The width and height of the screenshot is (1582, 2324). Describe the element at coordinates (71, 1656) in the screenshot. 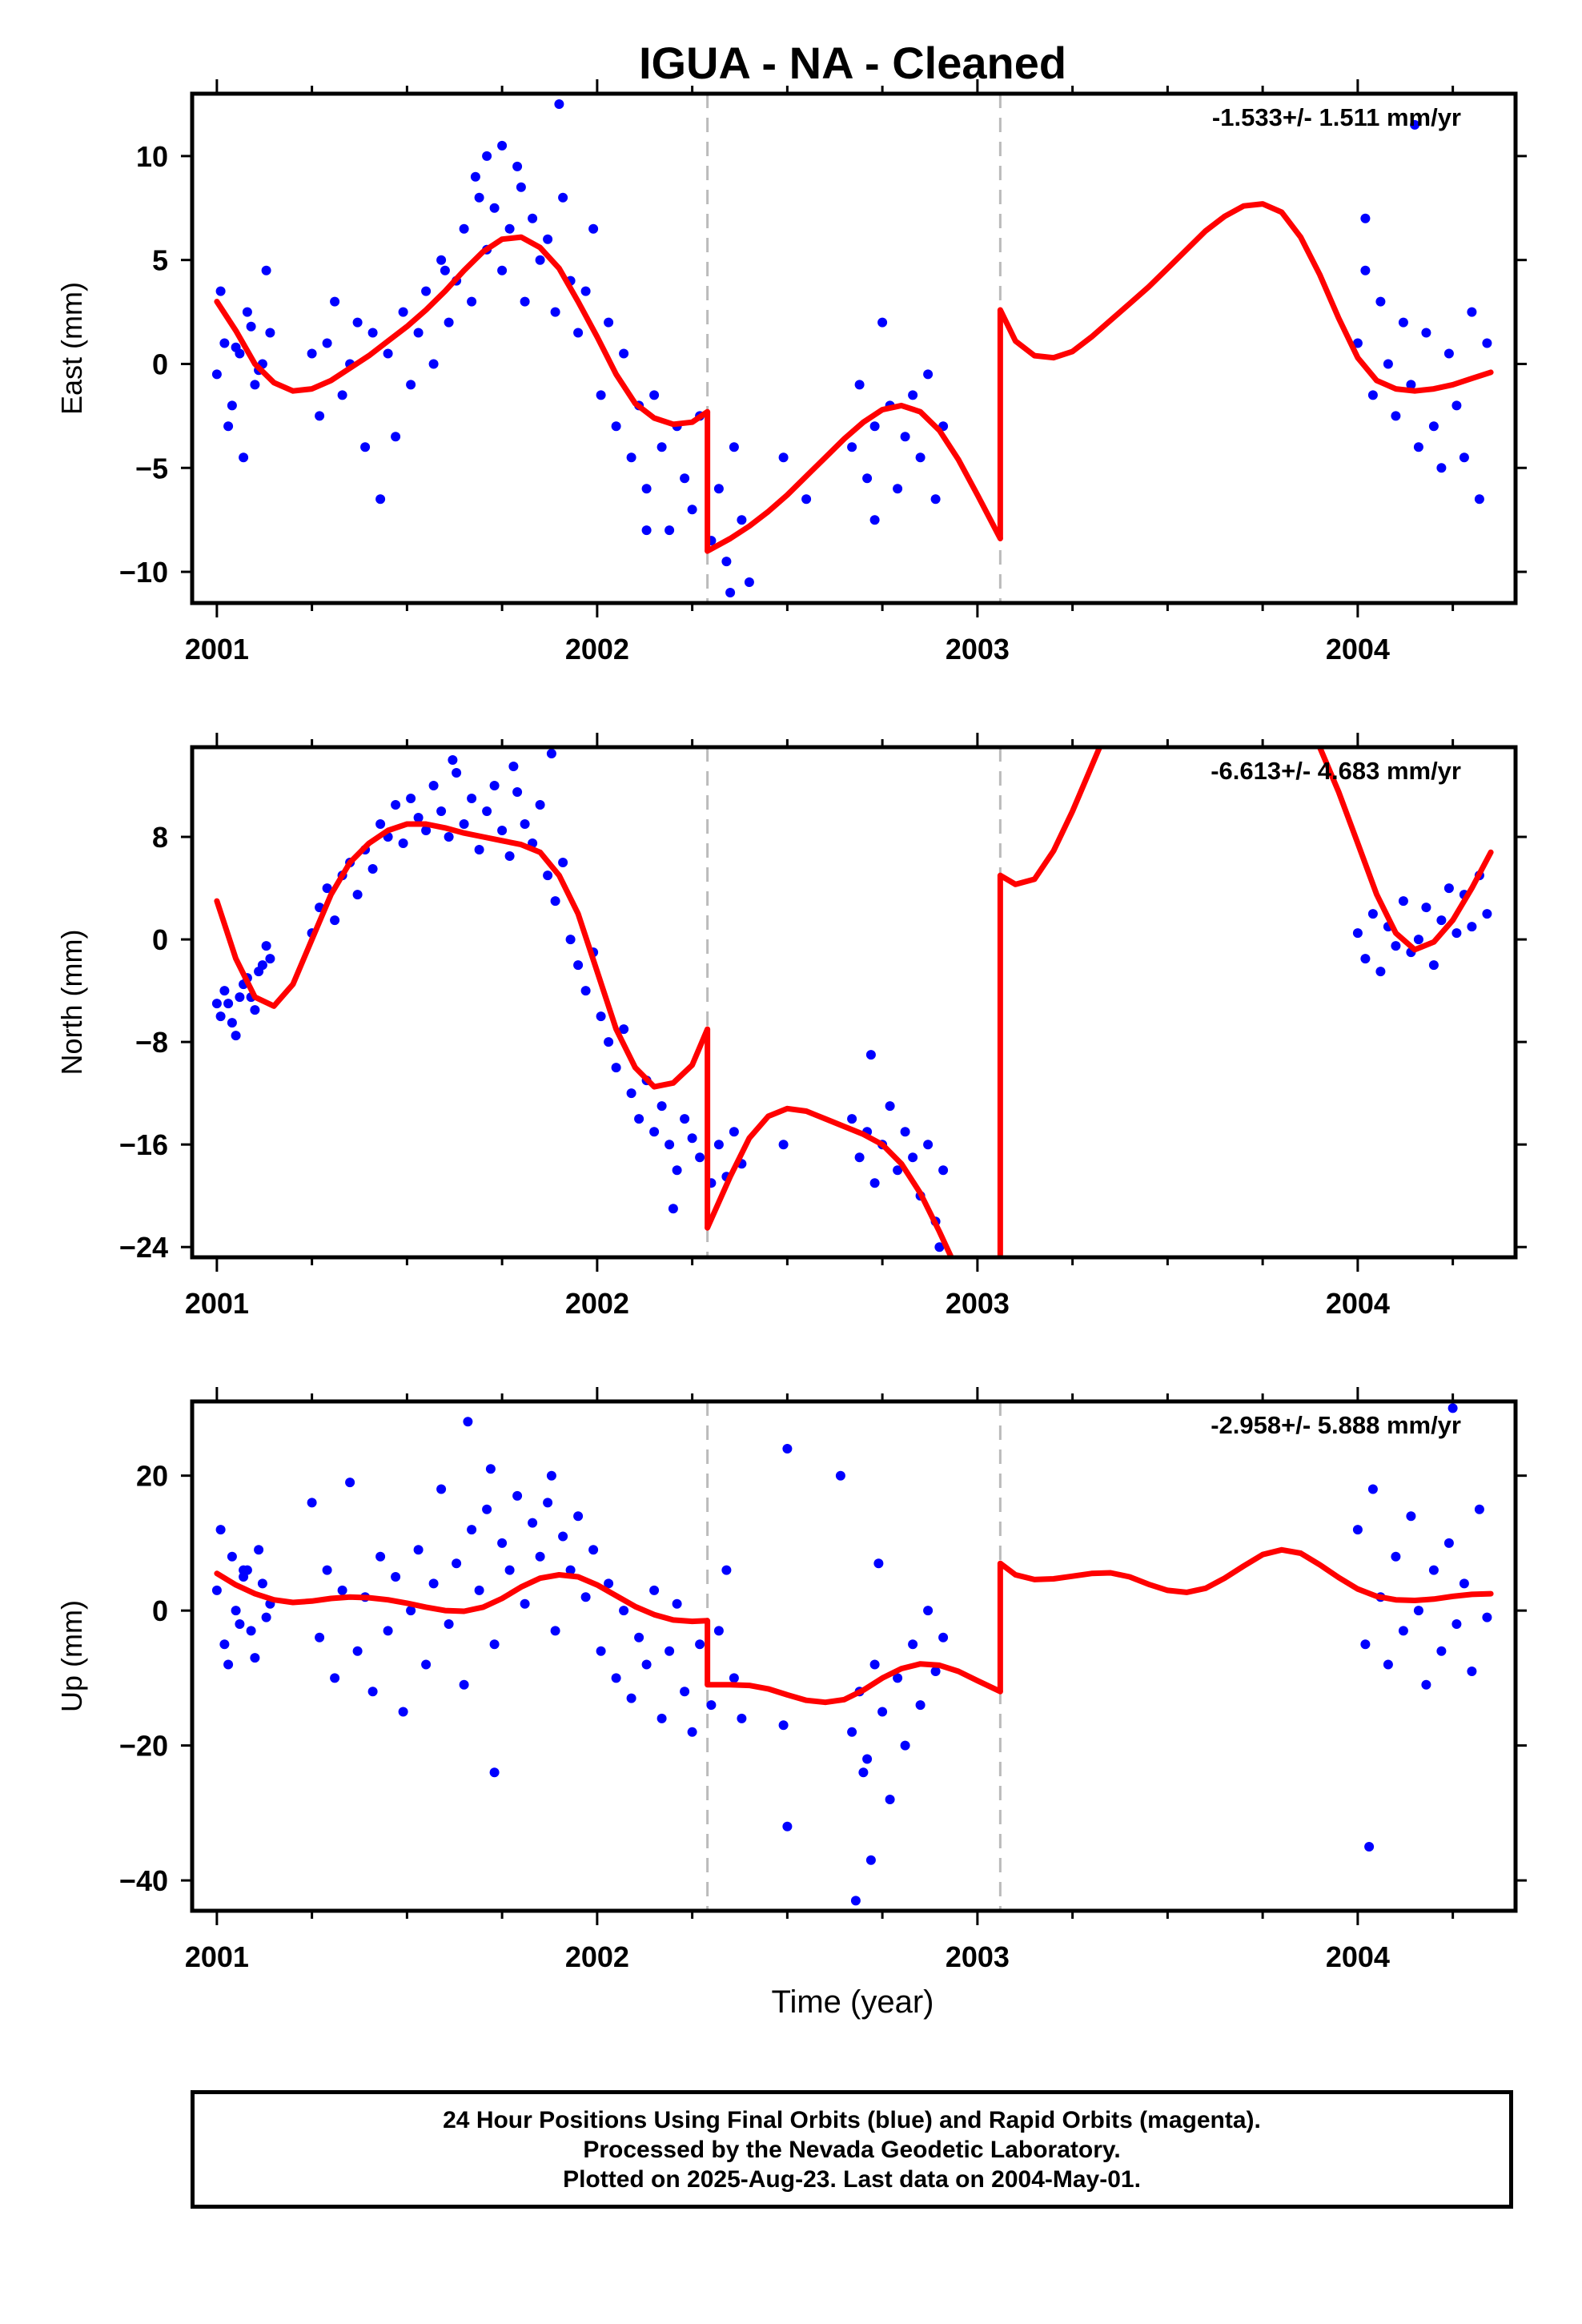

I see `y-axis-label: Up (mm)` at that location.